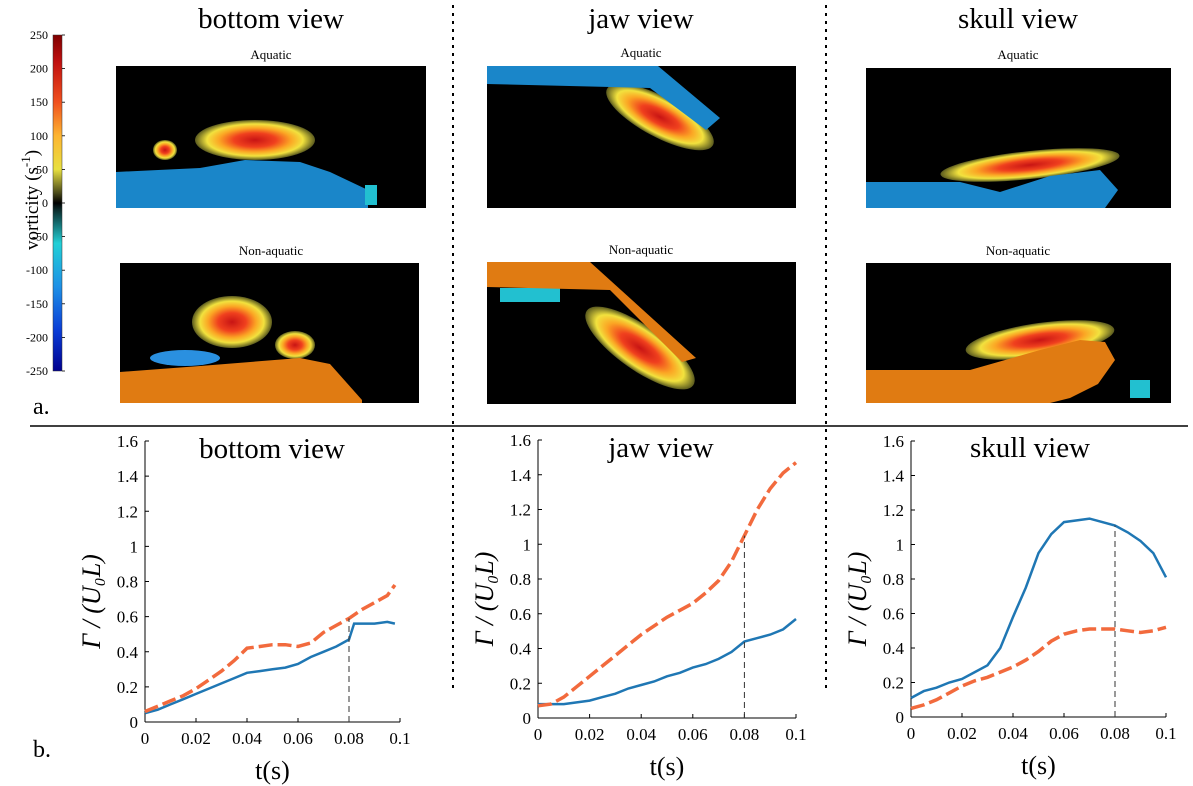 This screenshot has width=1193, height=786. I want to click on top-title-skull: skull view, so click(1018, 19).